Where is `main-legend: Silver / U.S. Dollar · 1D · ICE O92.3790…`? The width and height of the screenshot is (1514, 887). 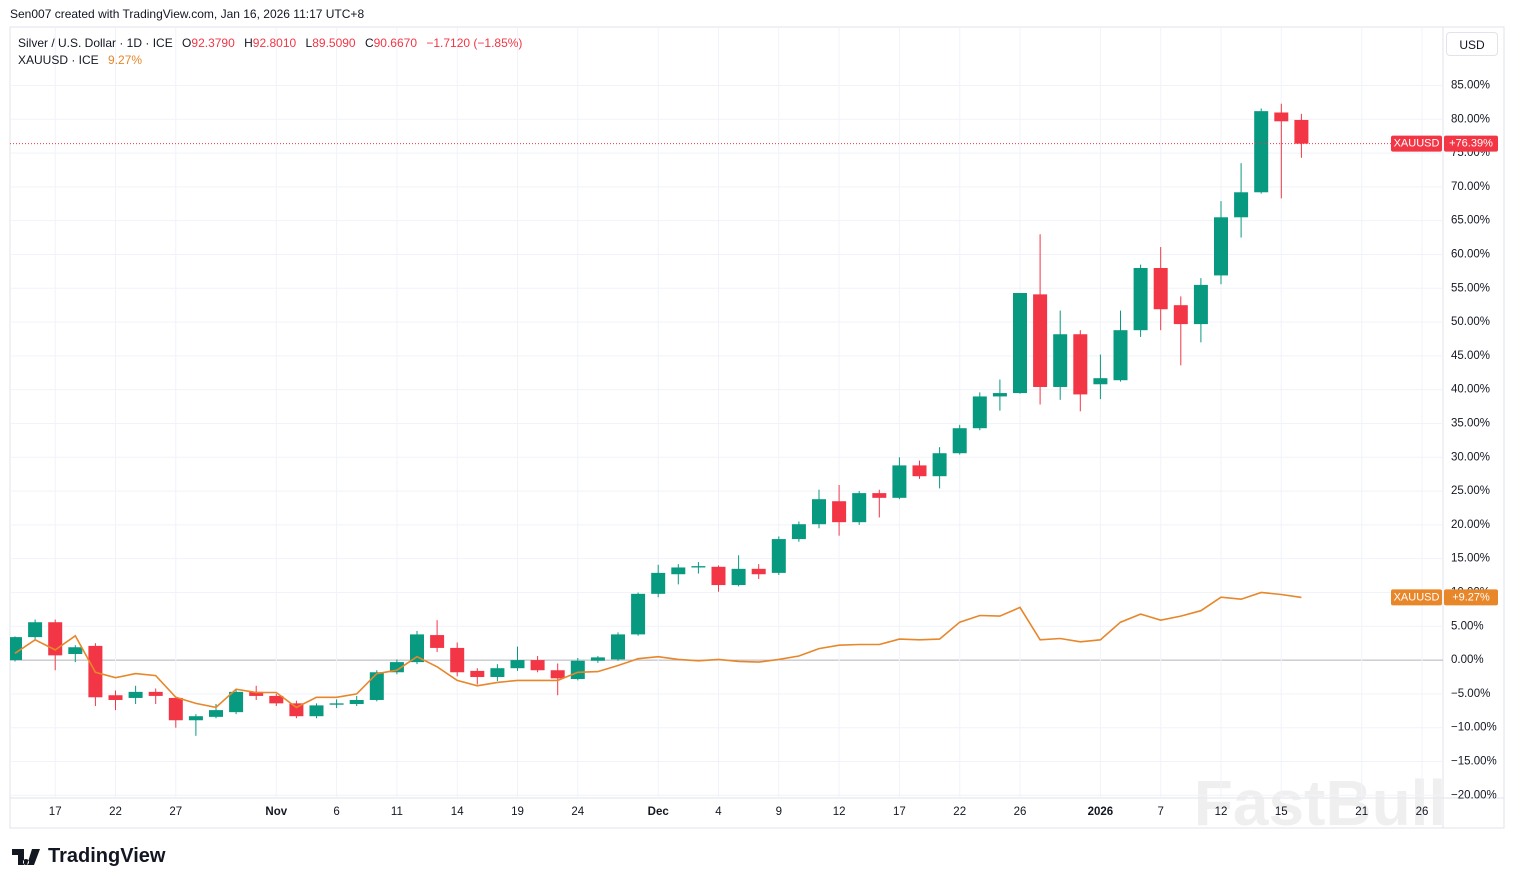
main-legend: Silver / U.S. Dollar · 1D · ICE O92.3790… is located at coordinates (270, 43).